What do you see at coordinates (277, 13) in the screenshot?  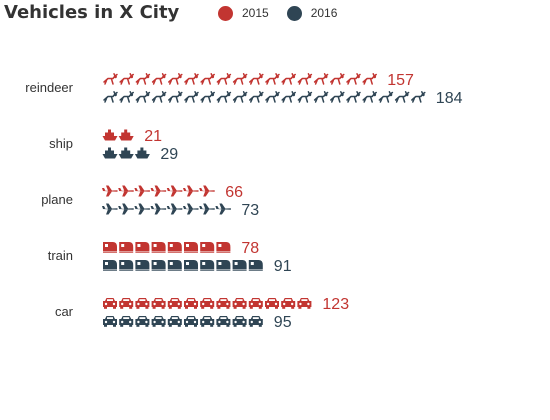 I see `legend: 2015 2016` at bounding box center [277, 13].